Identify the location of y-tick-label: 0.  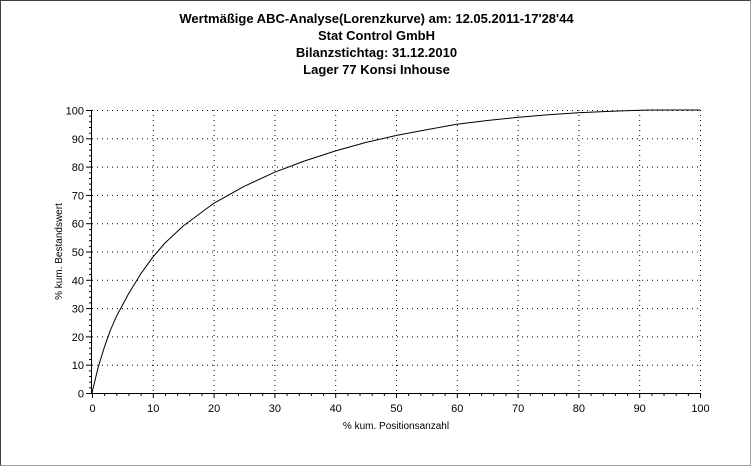
(81, 395).